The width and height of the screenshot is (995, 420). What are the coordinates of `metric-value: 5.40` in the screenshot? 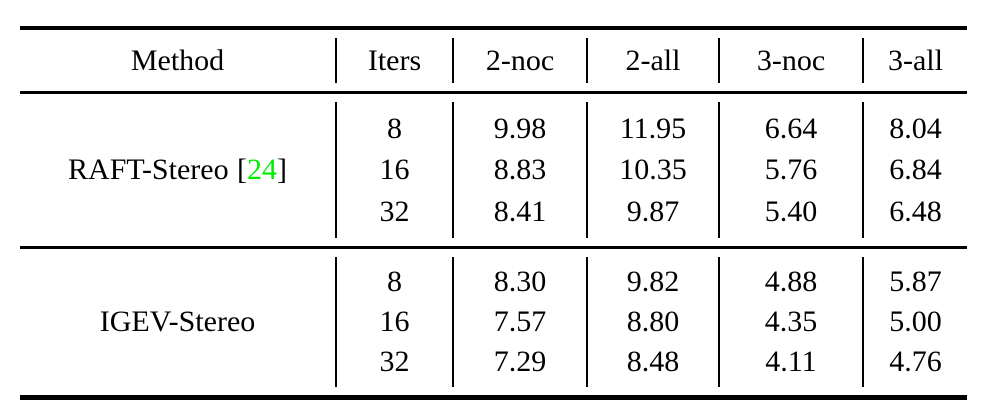 It's located at (791, 211).